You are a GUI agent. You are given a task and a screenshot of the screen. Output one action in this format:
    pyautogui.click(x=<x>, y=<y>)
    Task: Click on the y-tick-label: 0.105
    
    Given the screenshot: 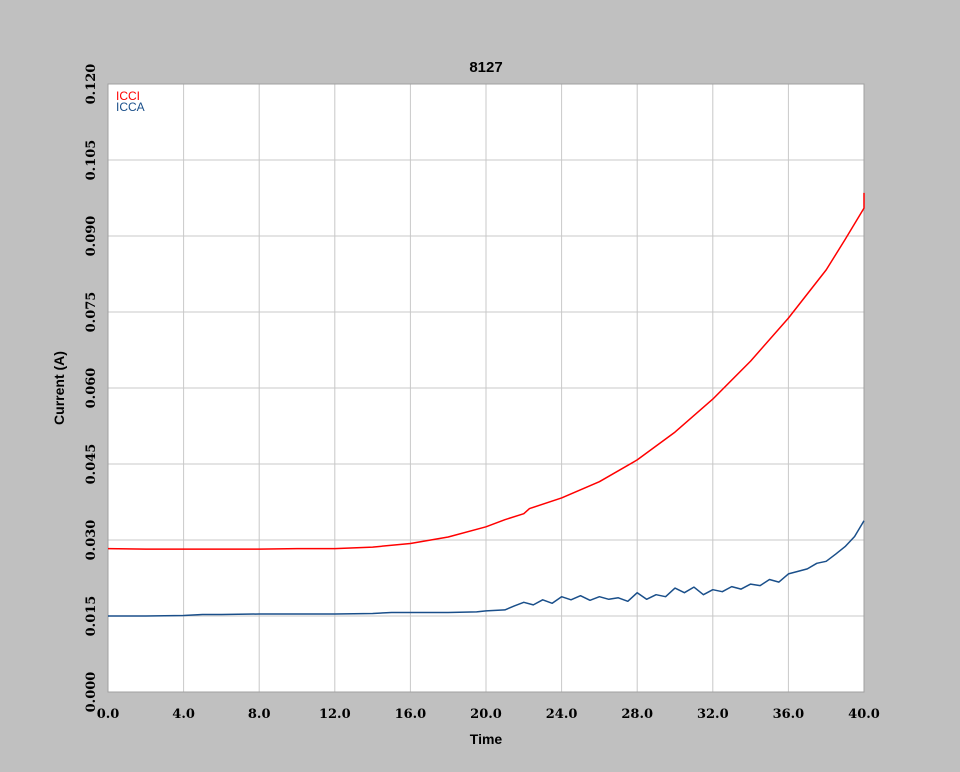 What is the action you would take?
    pyautogui.click(x=91, y=160)
    